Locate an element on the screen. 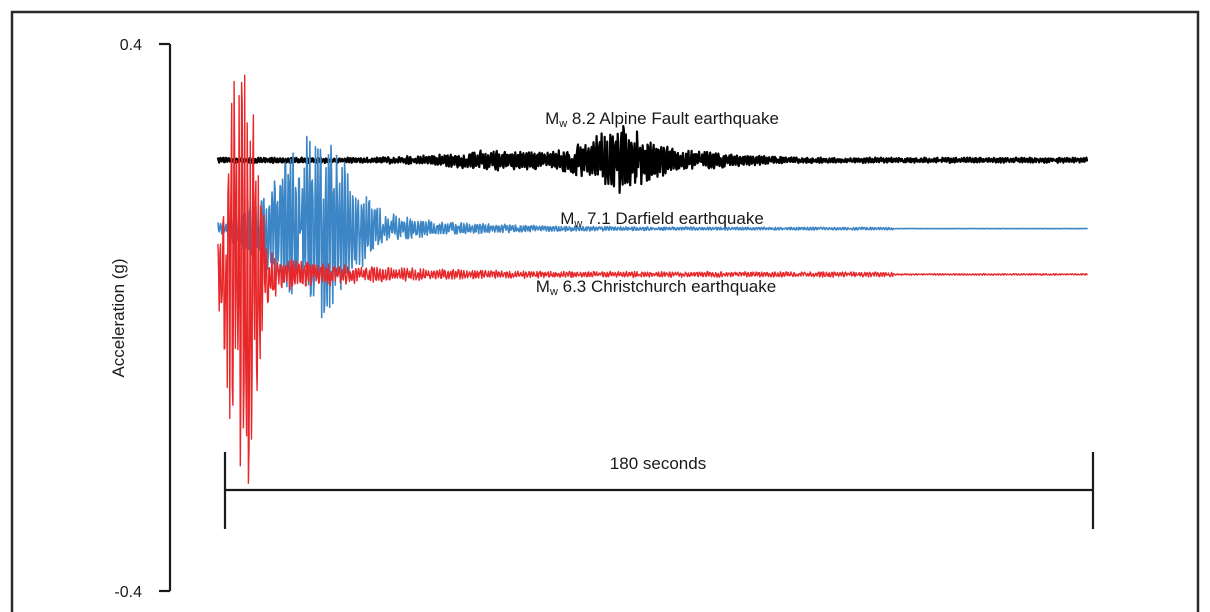  time-scale-bar: 180 seconds is located at coordinates (659, 490).